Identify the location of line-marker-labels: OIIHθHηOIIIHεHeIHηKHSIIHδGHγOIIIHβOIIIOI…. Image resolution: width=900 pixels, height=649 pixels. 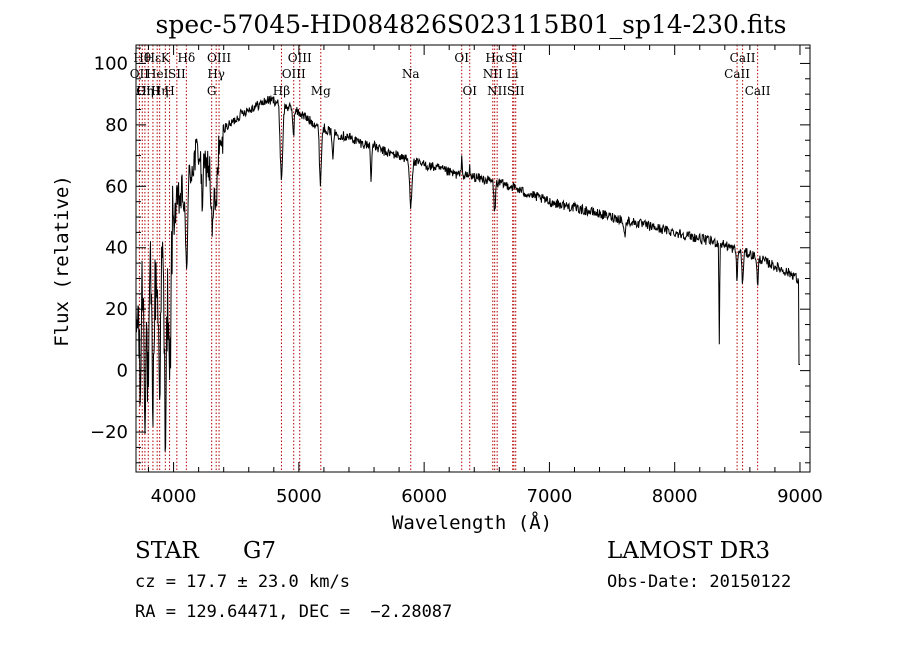
(450, 74).